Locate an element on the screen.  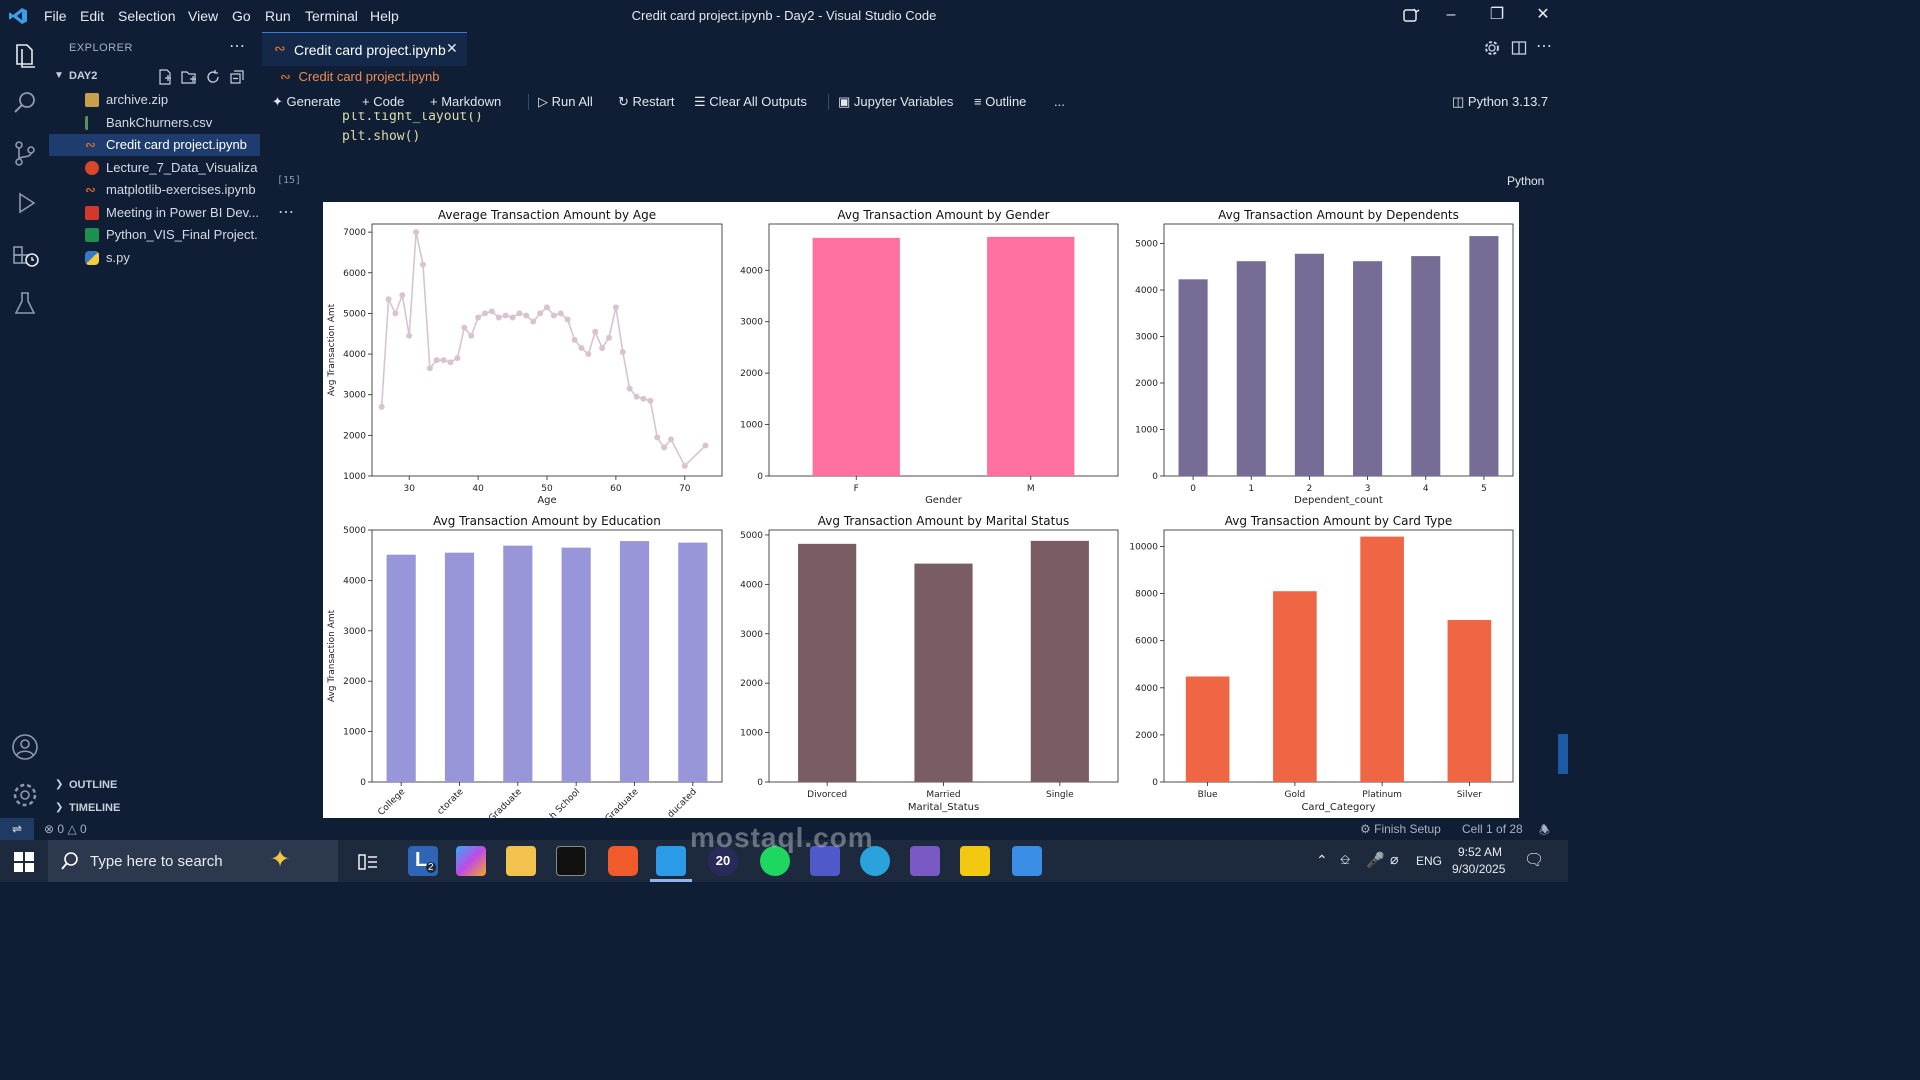
breadcrumb: ∾ Credit card project.ipynb is located at coordinates (359, 77).